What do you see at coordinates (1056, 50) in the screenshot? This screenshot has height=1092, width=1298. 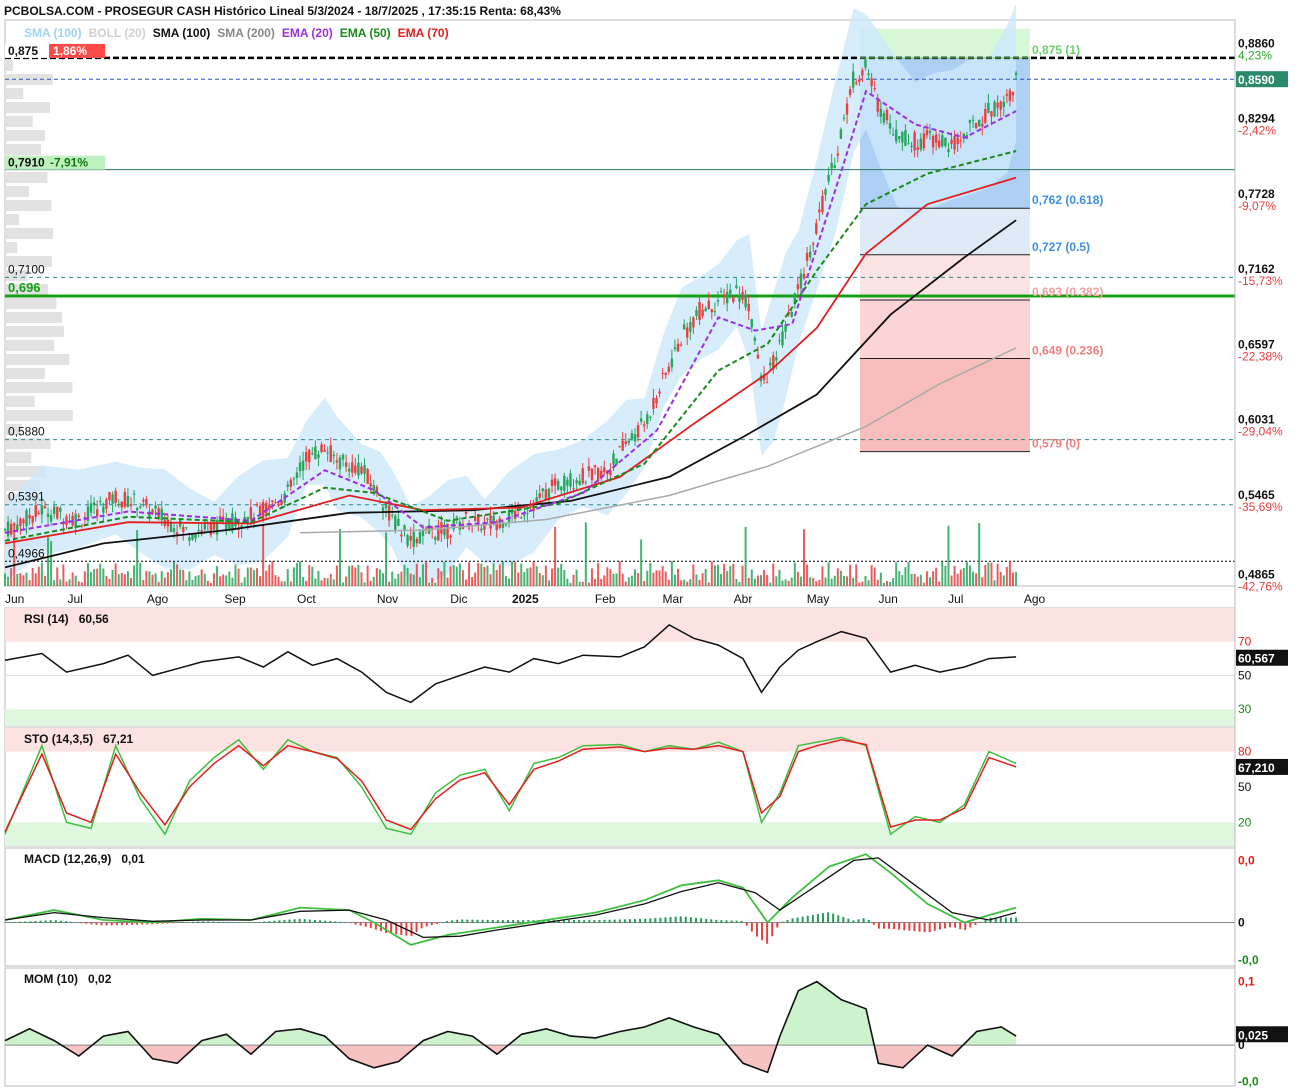 I see `fib-level-label: 0,875 (1)` at bounding box center [1056, 50].